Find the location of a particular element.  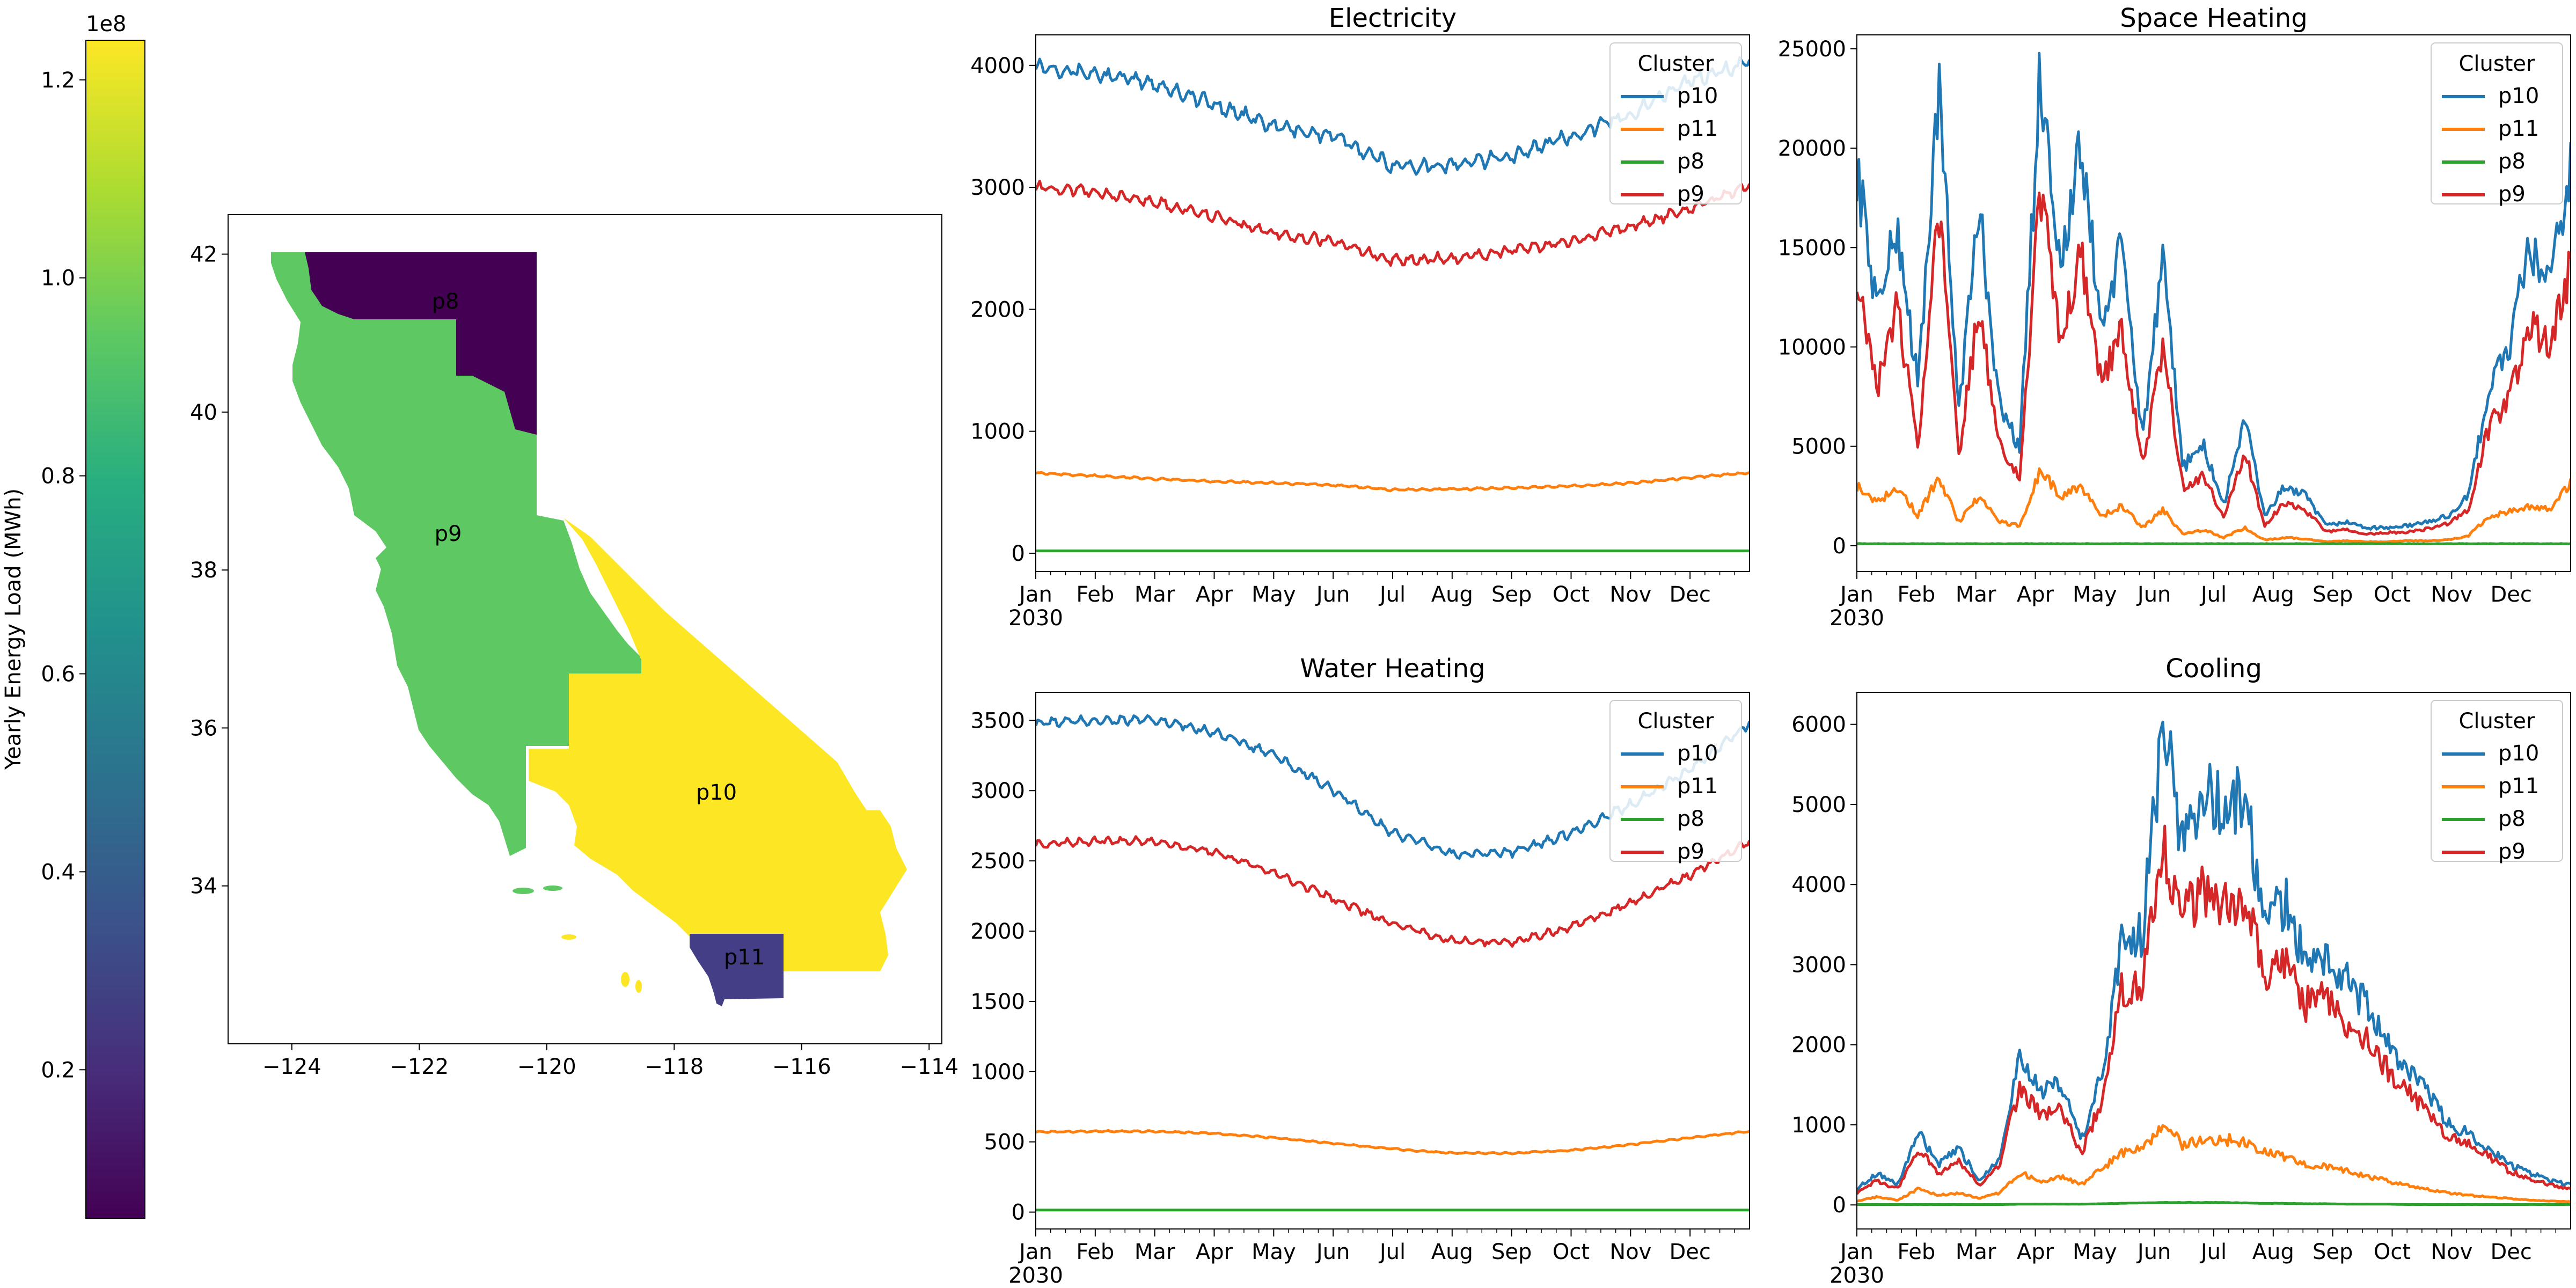

series-line-p10 is located at coordinates (2214, 291).